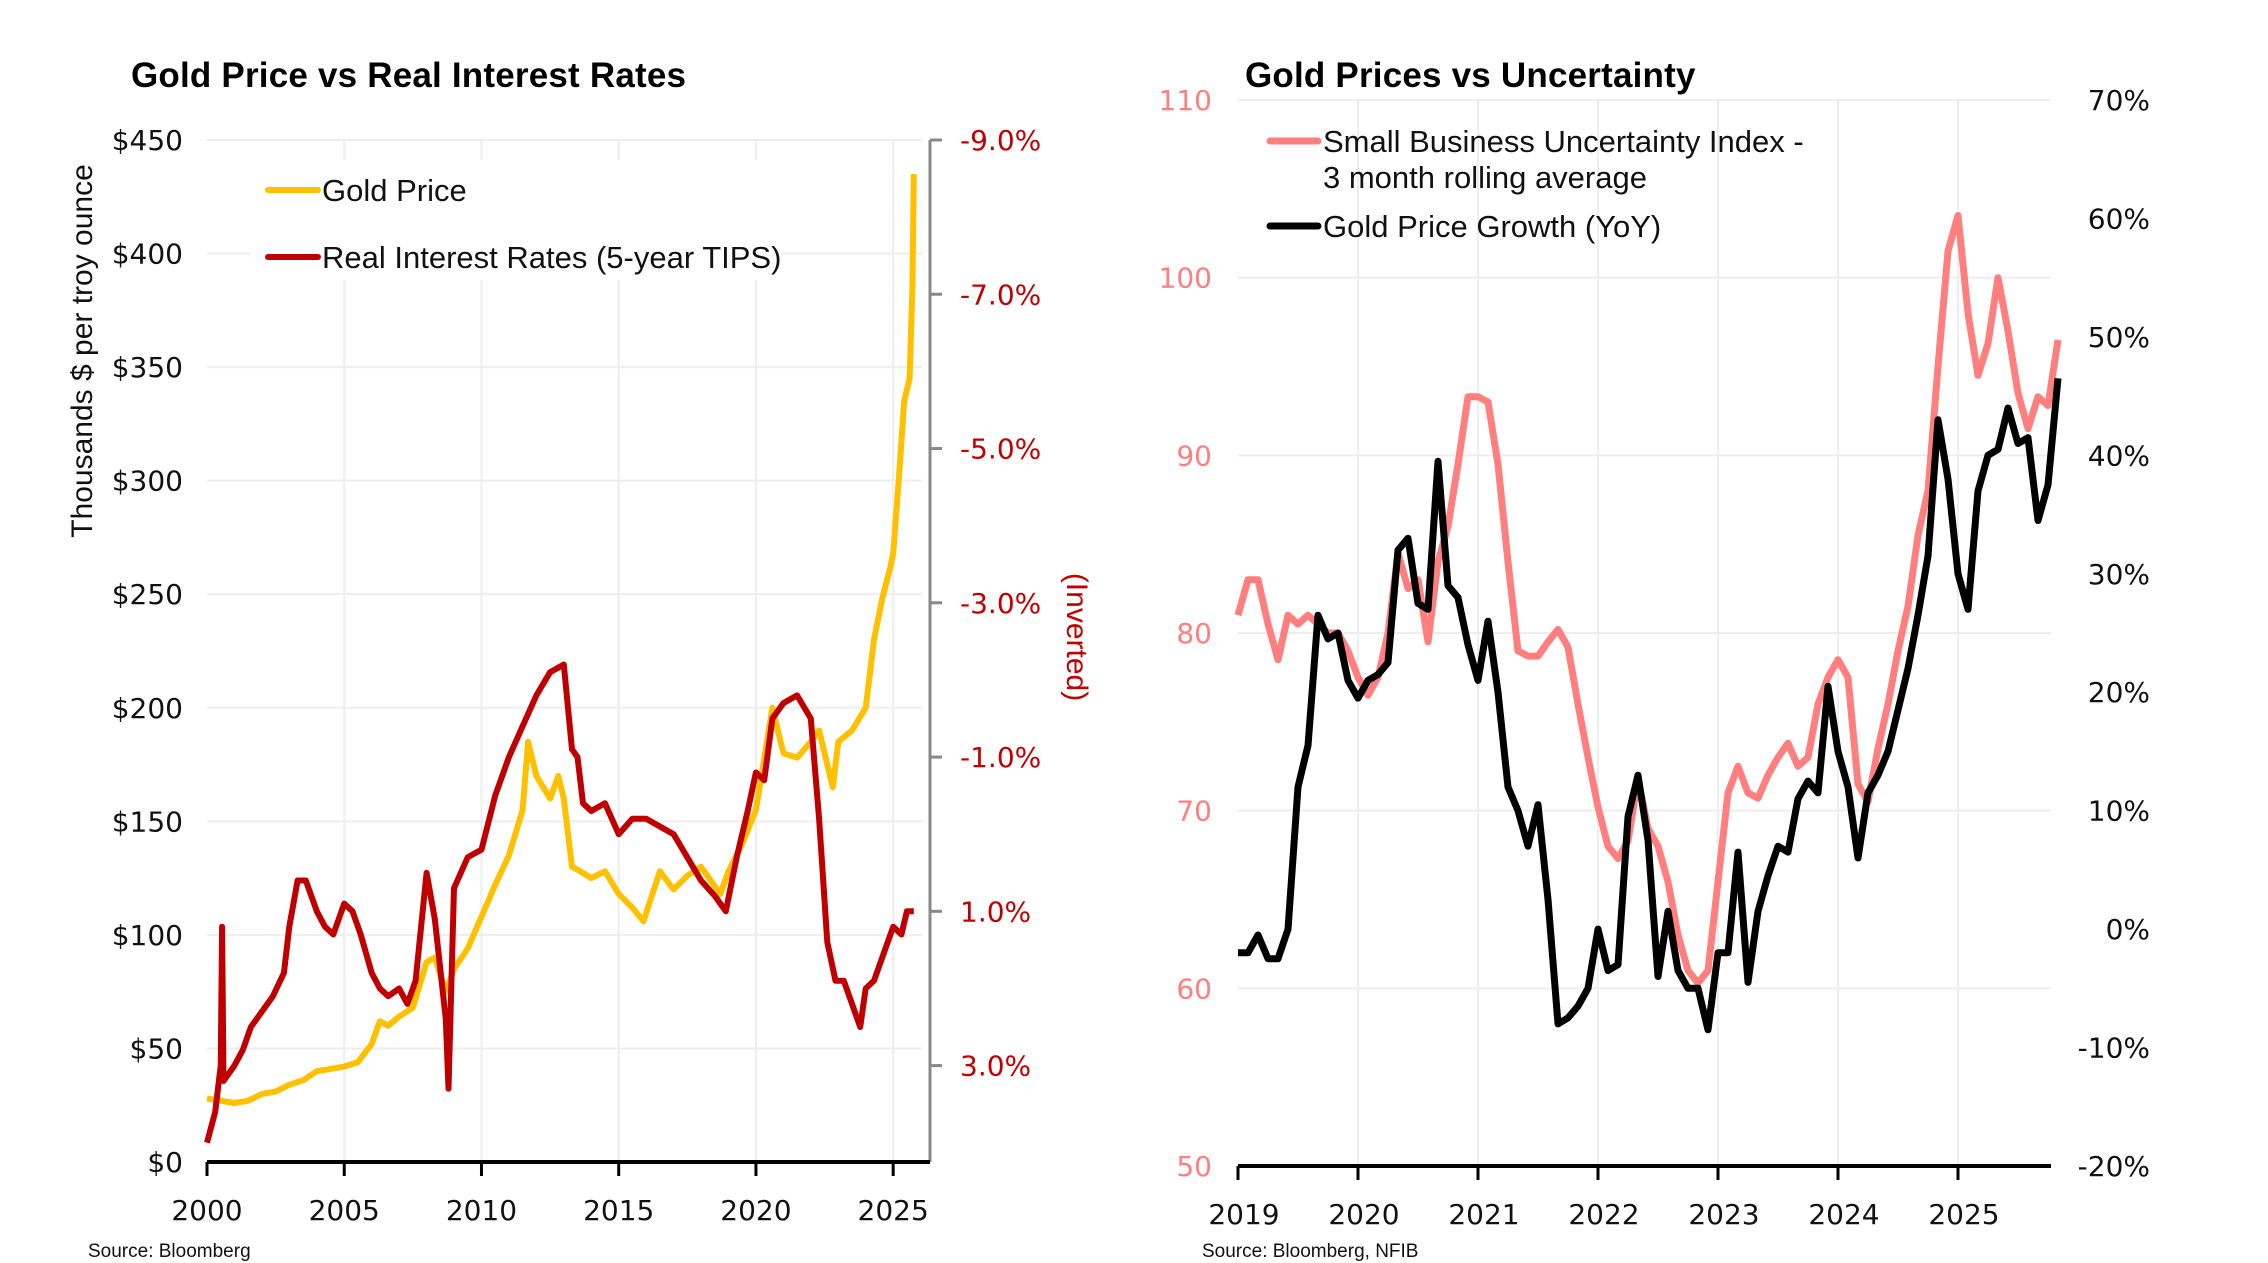  Describe the element at coordinates (1492, 226) in the screenshot. I see `legend-label-gold-growth: Gold Price Growth (YoY)` at that location.